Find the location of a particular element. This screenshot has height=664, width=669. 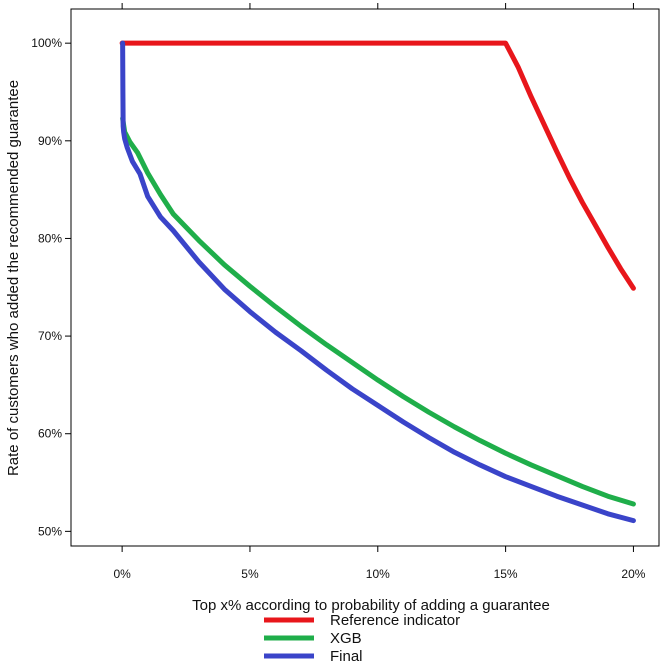

y-tick-label: 70% is located at coordinates (50, 336).